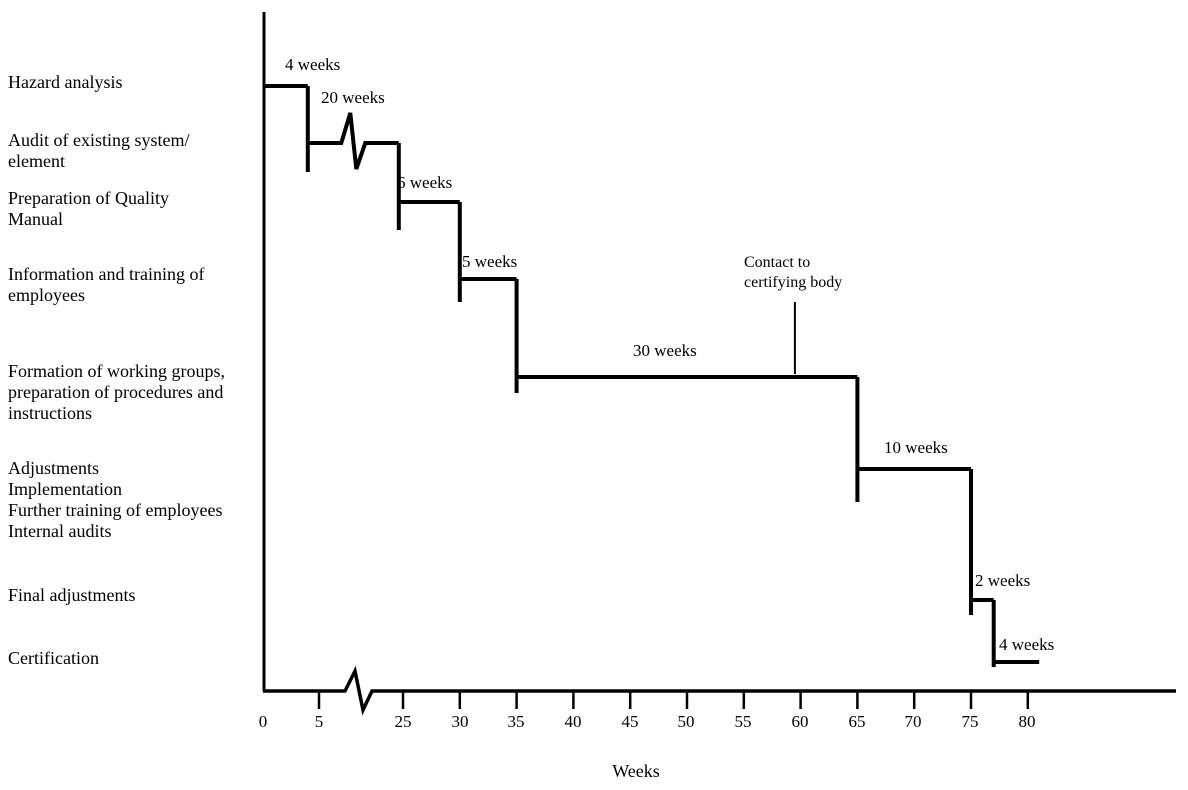  What do you see at coordinates (743, 721) in the screenshot?
I see `x-tick-label-55: 55` at bounding box center [743, 721].